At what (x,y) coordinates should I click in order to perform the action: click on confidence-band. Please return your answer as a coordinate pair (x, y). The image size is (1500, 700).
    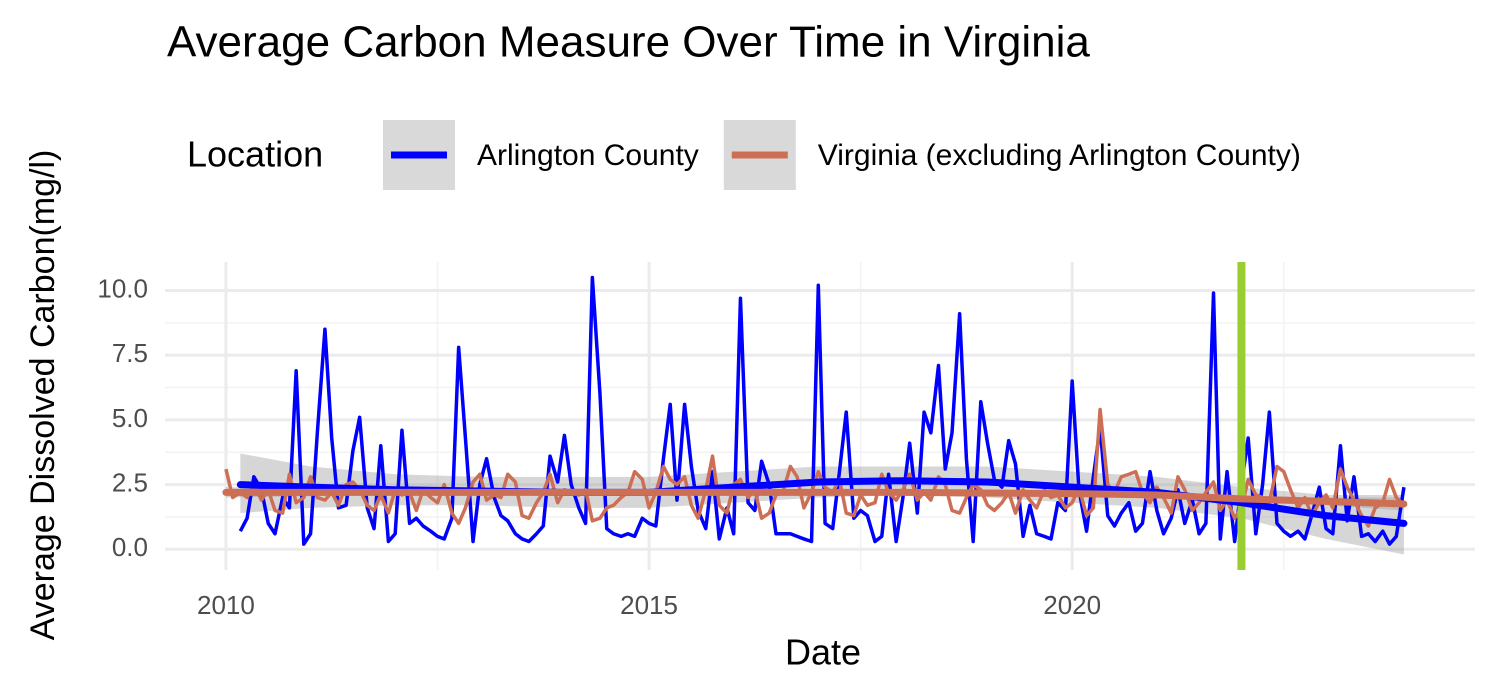
    Looking at the image, I should click on (822, 504).